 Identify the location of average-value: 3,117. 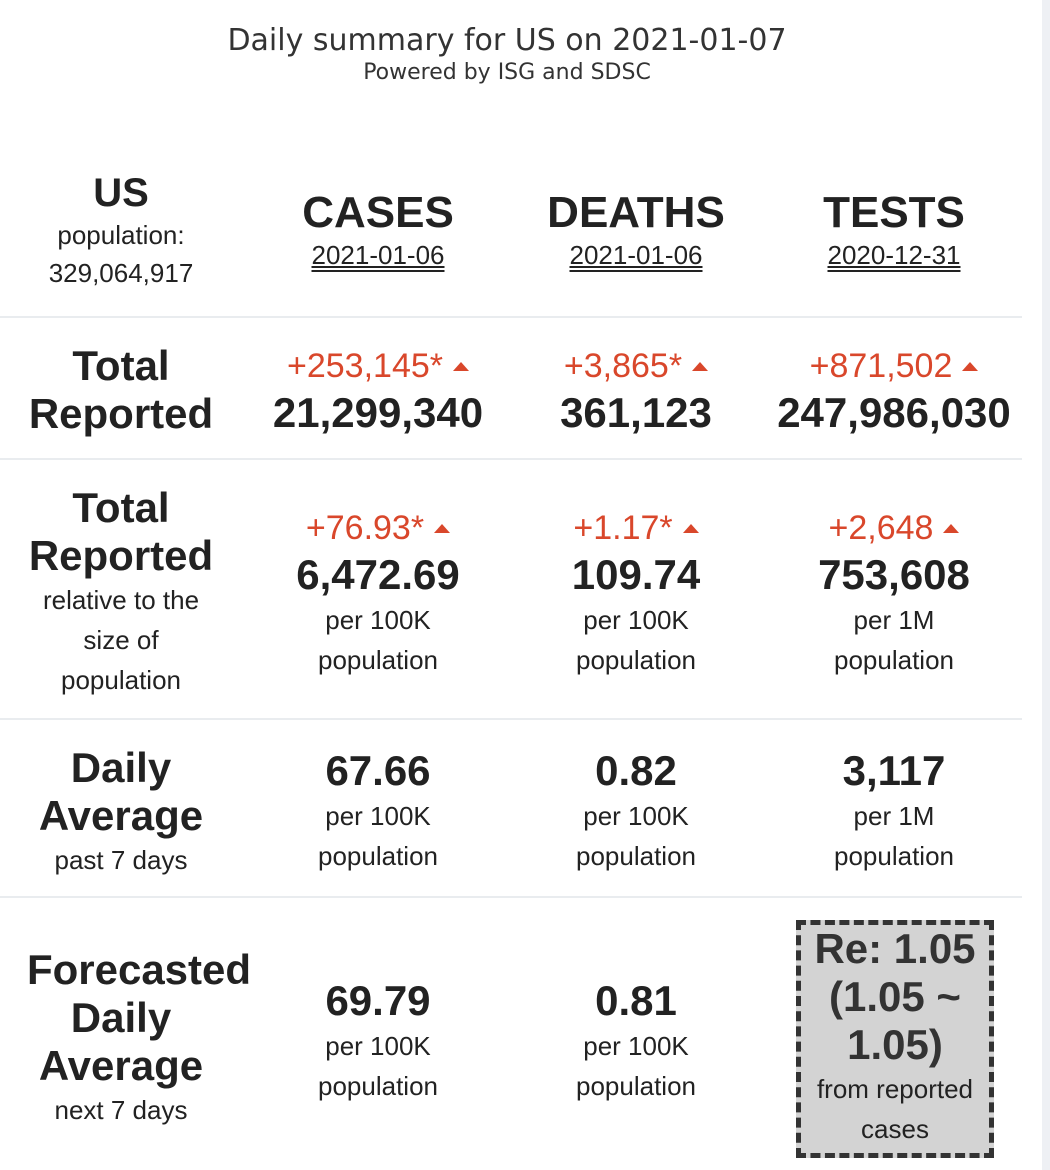
(894, 770).